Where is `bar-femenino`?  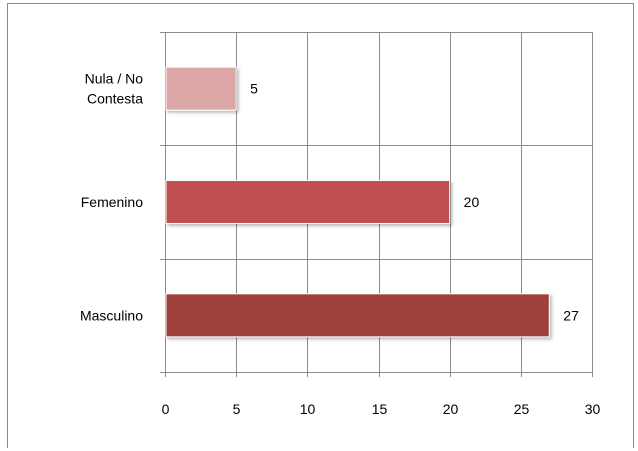 bar-femenino is located at coordinates (308, 202).